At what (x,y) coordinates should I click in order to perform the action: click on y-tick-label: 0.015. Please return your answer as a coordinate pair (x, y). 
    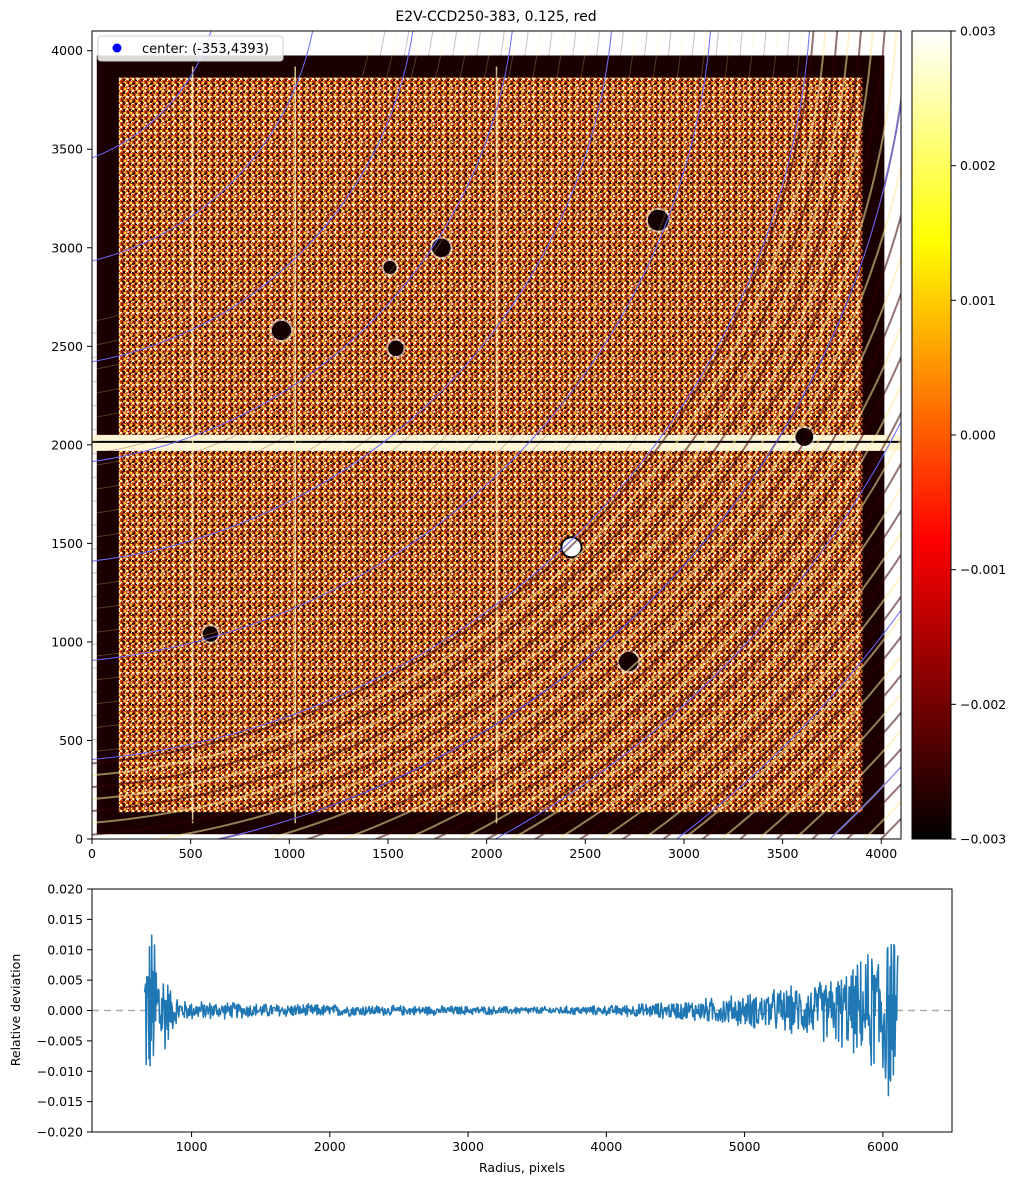
    Looking at the image, I should click on (65, 919).